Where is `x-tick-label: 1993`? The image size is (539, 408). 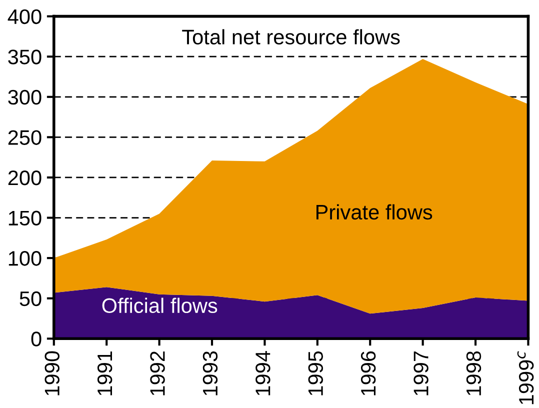 x-tick-label: 1993 is located at coordinates (210, 373).